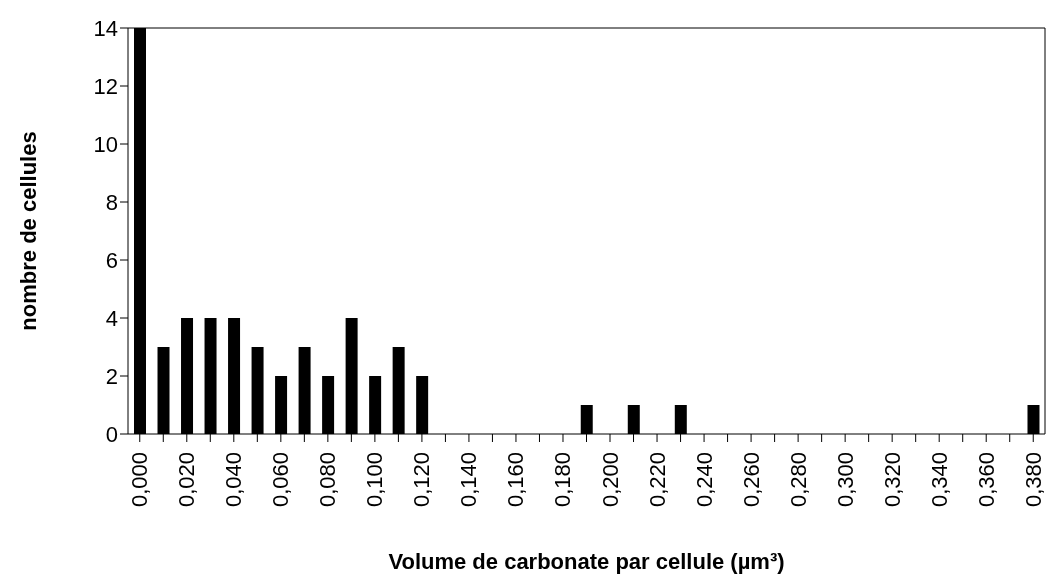 The image size is (1060, 587). Describe the element at coordinates (892, 480) in the screenshot. I see `x-tick-label: 0,320` at that location.